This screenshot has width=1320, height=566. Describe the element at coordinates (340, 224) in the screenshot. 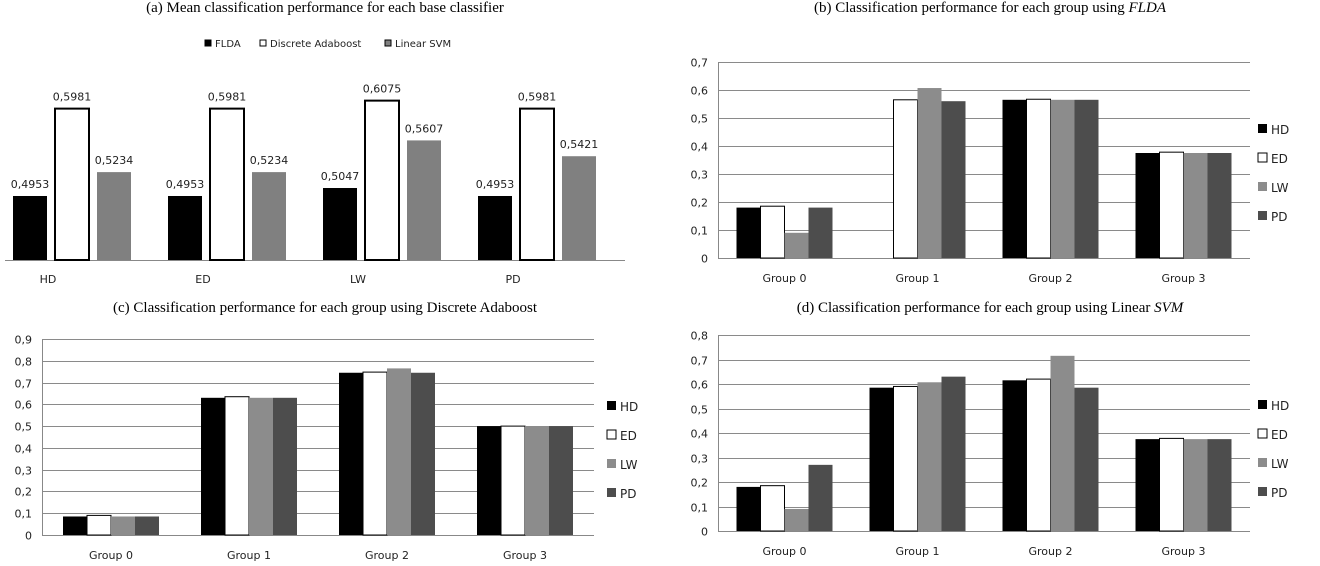

I see `bar-lw-flda` at that location.